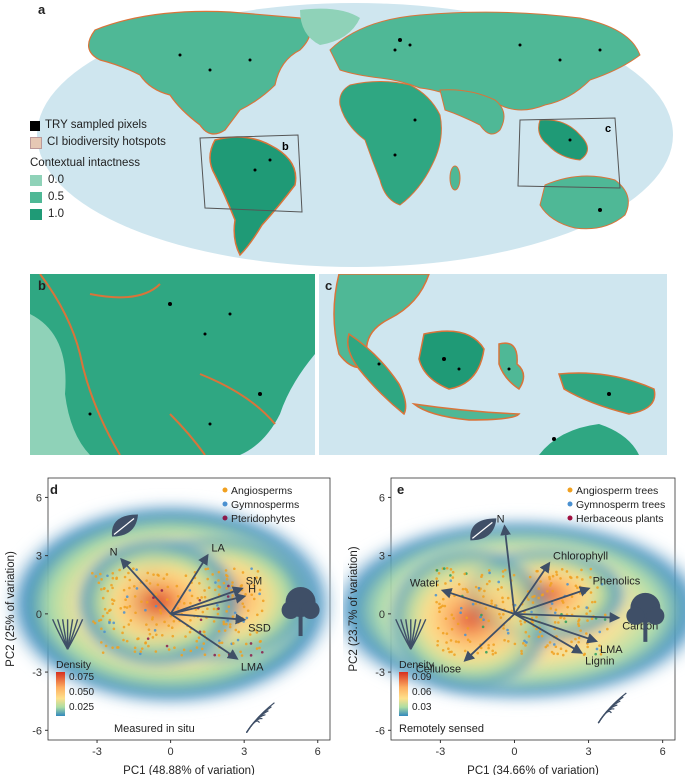 This screenshot has height=780, width=685. Describe the element at coordinates (252, 727) in the screenshot. I see `fern-icon` at that location.